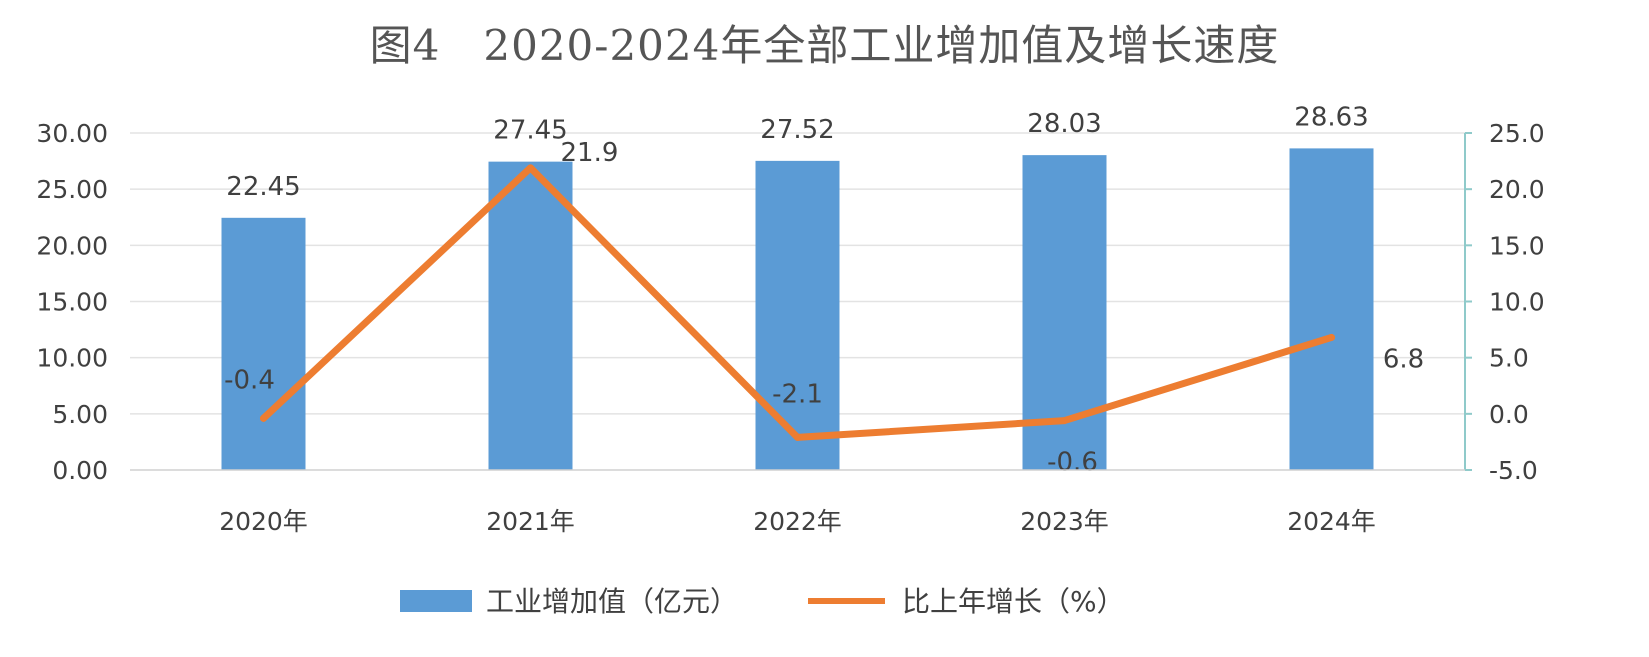  What do you see at coordinates (263, 187) in the screenshot?
I see `bar-data-label: 22.45` at bounding box center [263, 187].